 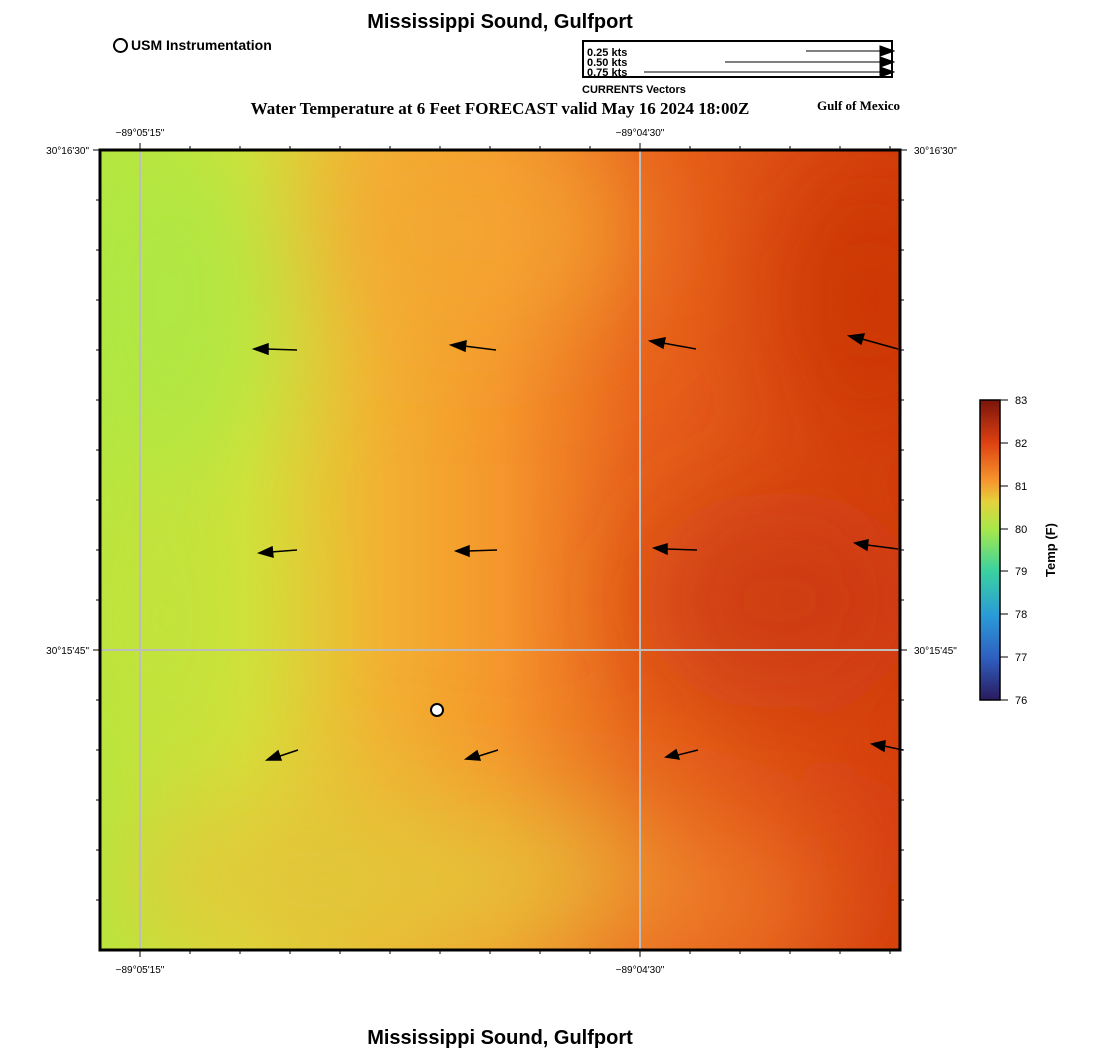 What do you see at coordinates (634, 90) in the screenshot?
I see `vector-legend-caption: CURRENTS Vectors` at bounding box center [634, 90].